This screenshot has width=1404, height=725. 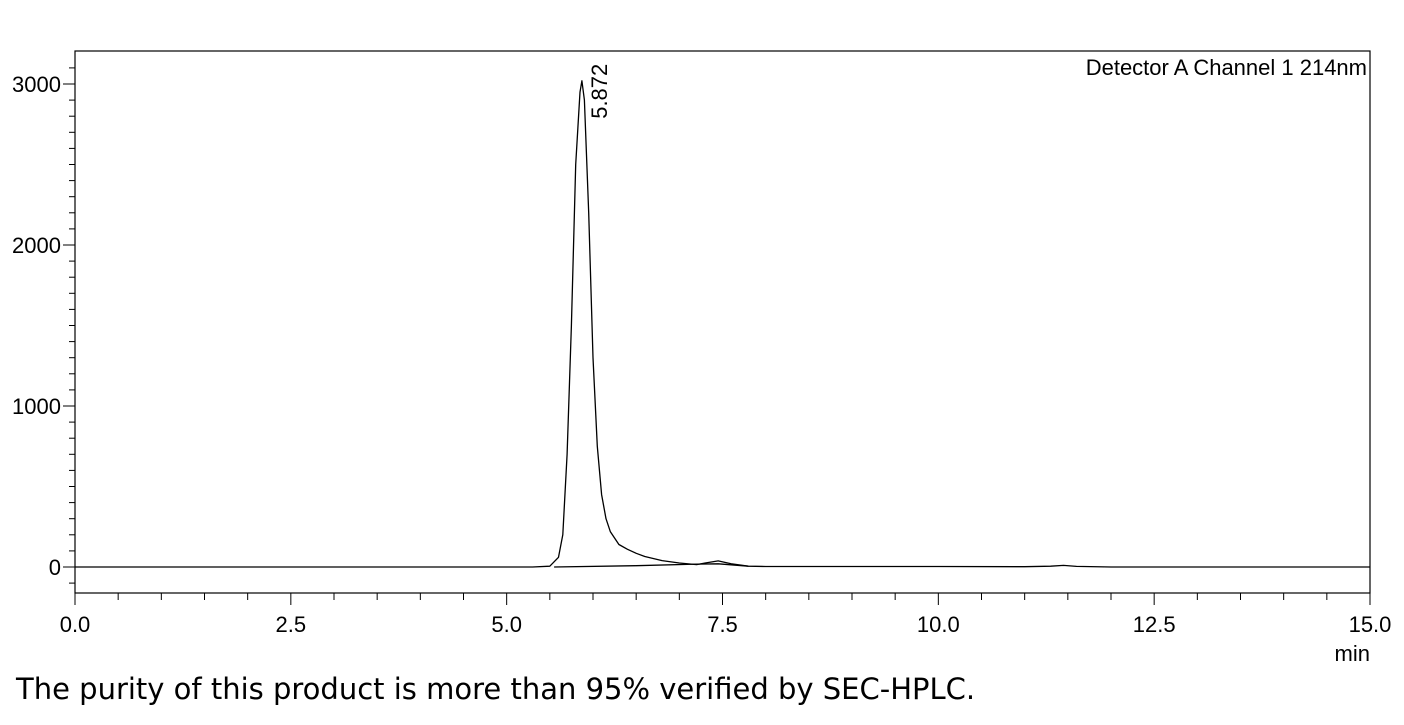 I want to click on x-tick-label: 5.0, so click(x=506, y=624).